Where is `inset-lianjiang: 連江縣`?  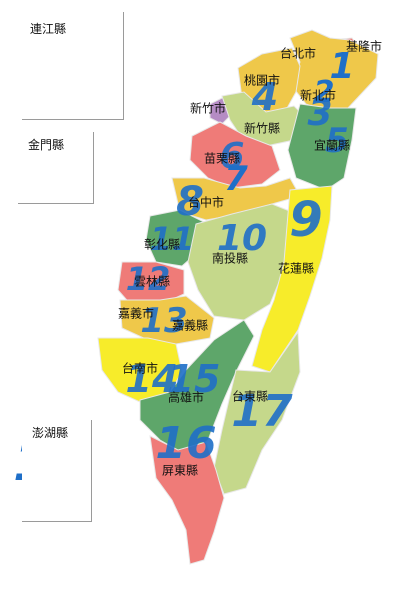
inset-lianjiang: 連江縣 is located at coordinates (73, 66).